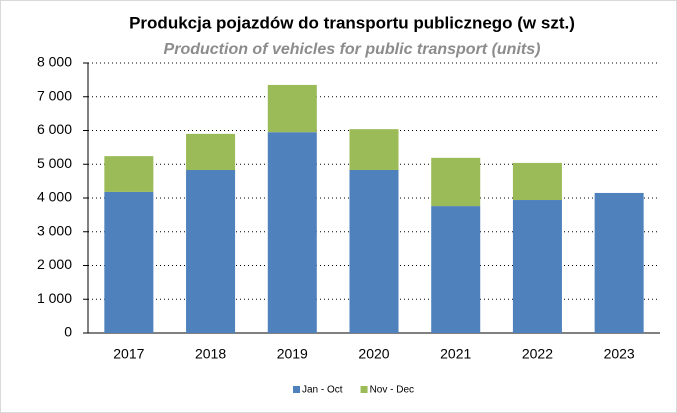  Describe the element at coordinates (54, 264) in the screenshot. I see `y-tick-label: 2 000` at that location.